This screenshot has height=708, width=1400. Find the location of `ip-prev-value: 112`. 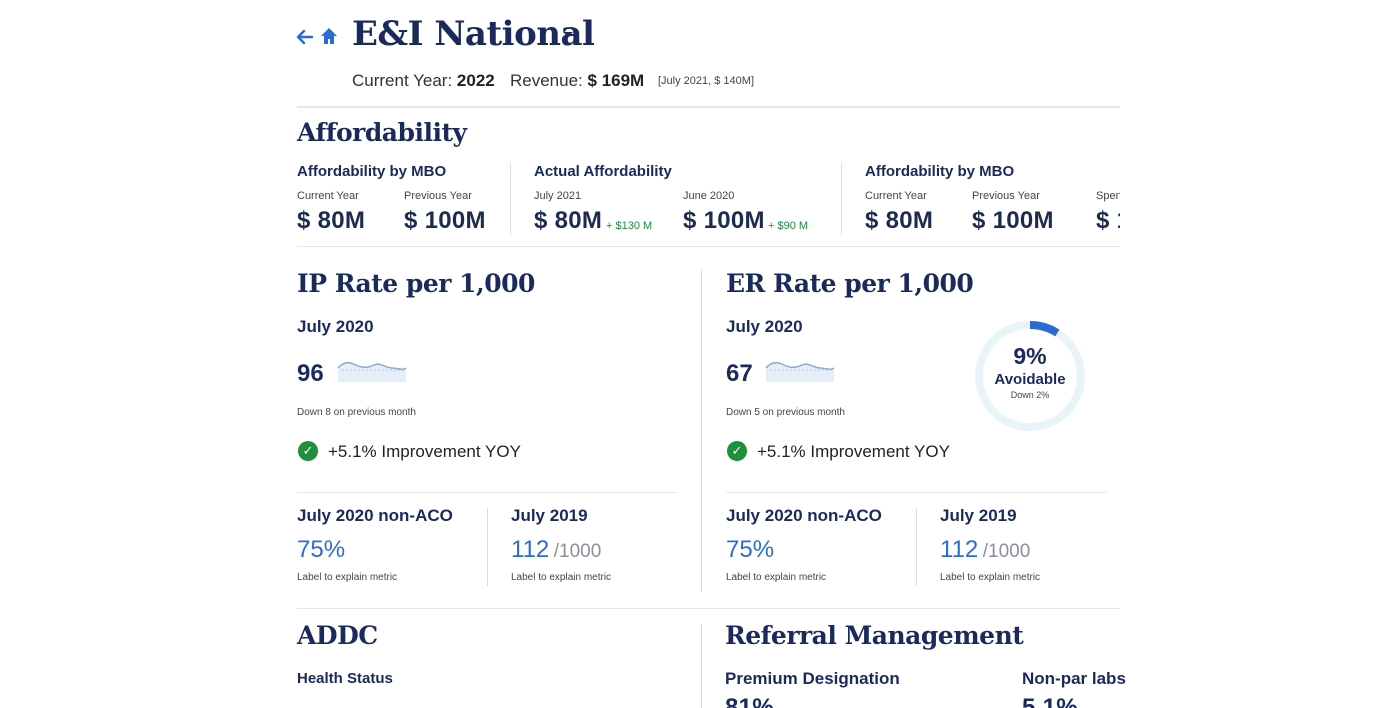

ip-prev-value: 112 is located at coordinates (530, 549).